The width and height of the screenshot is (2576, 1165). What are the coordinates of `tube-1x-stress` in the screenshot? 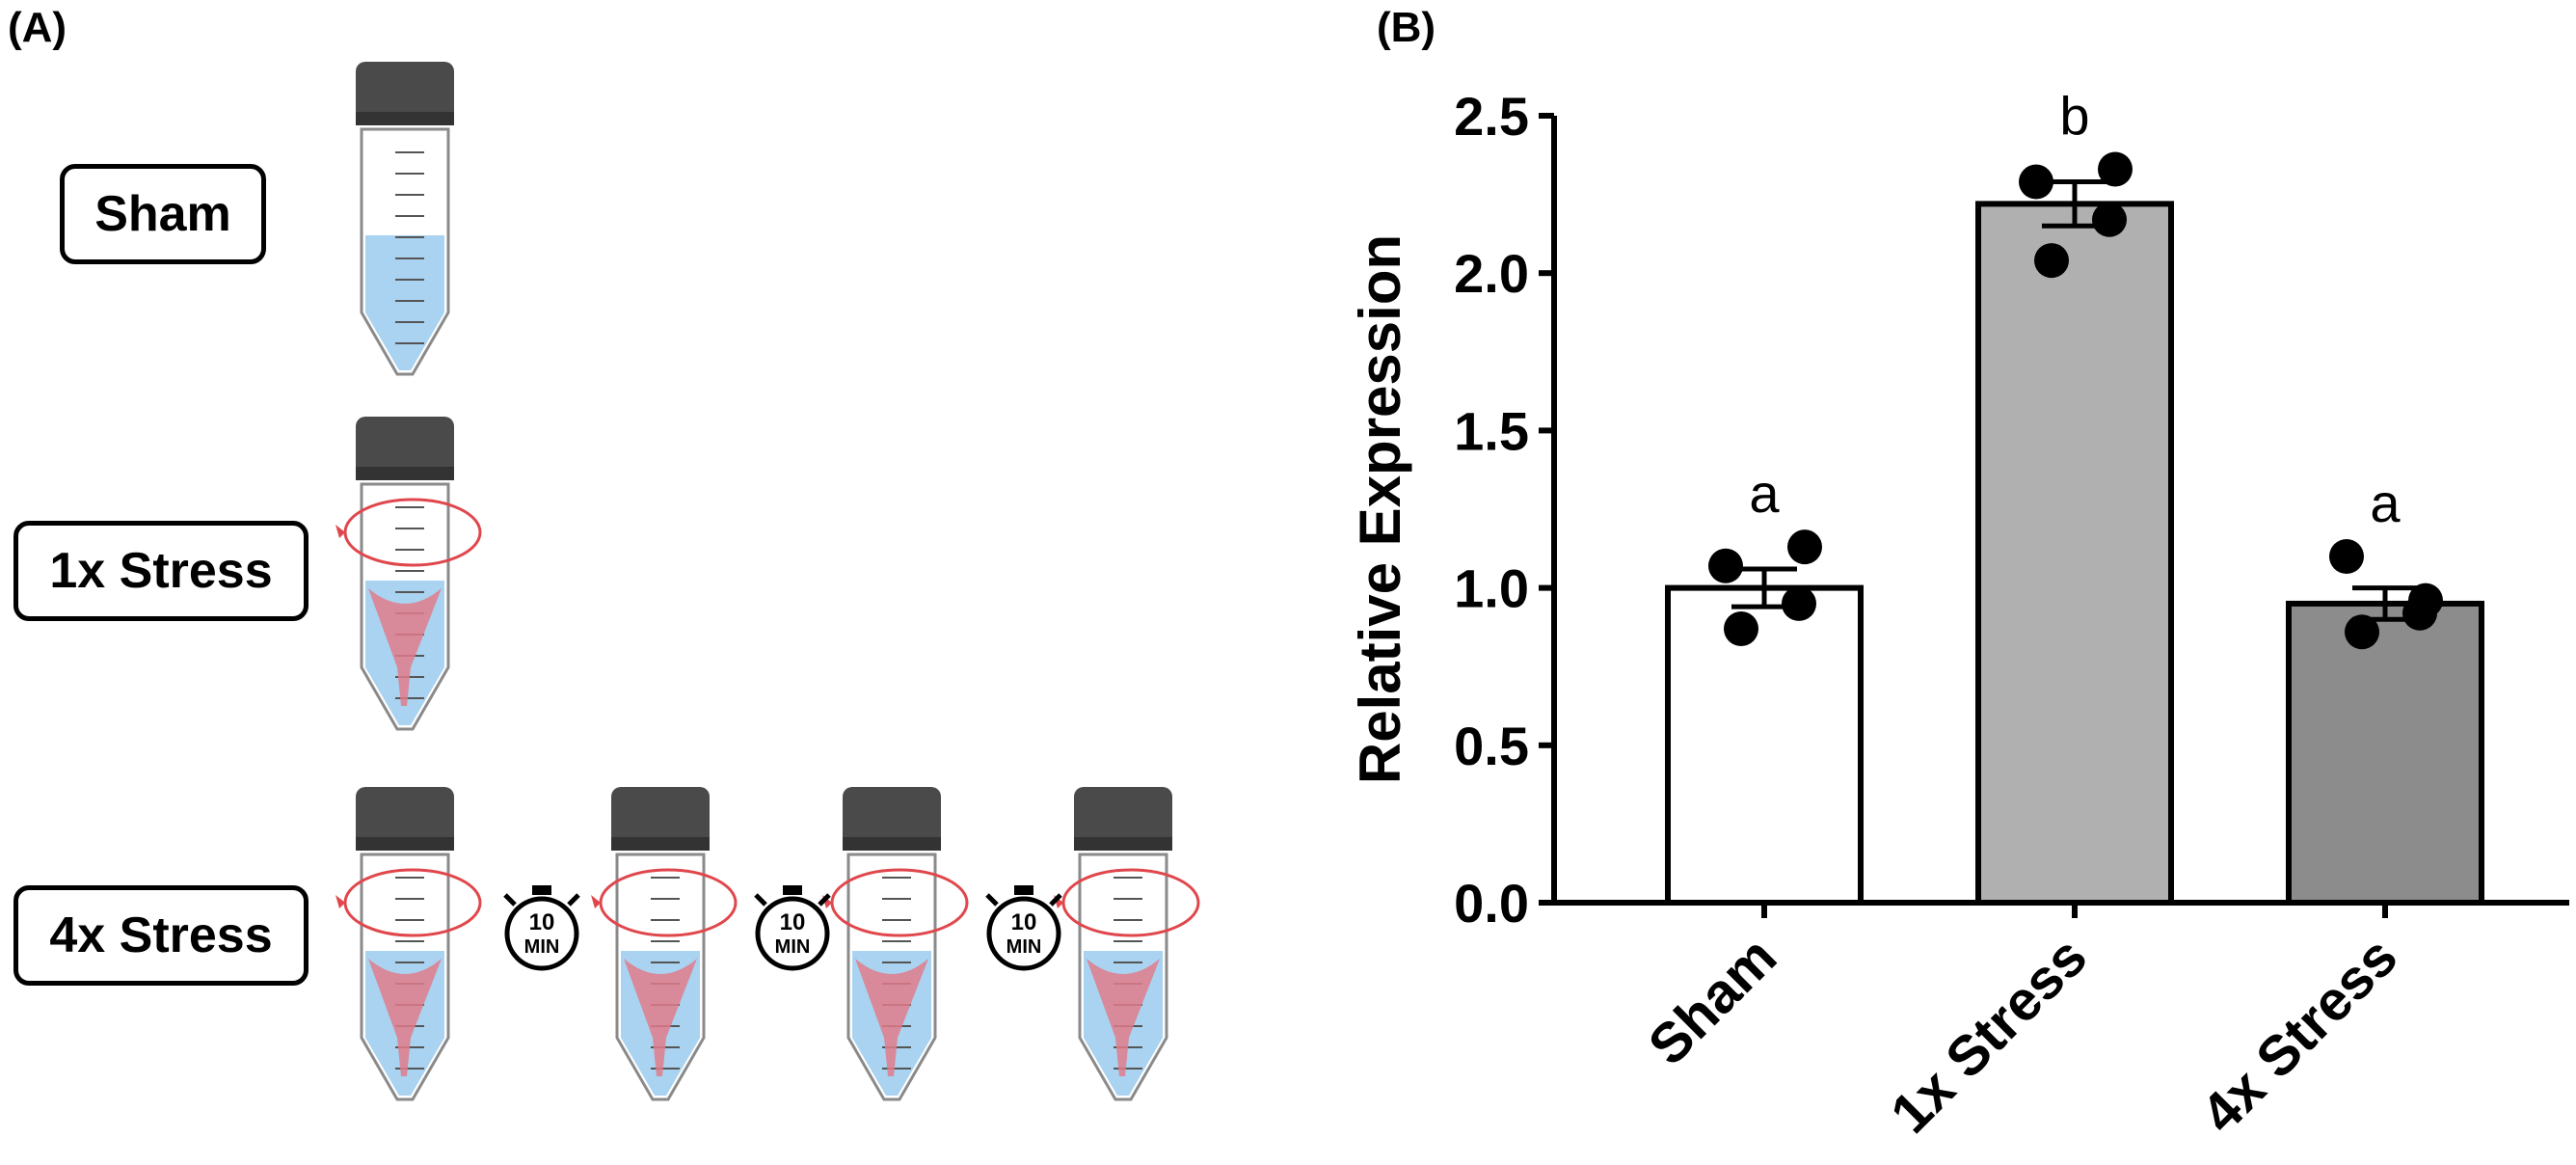 It's located at (408, 574).